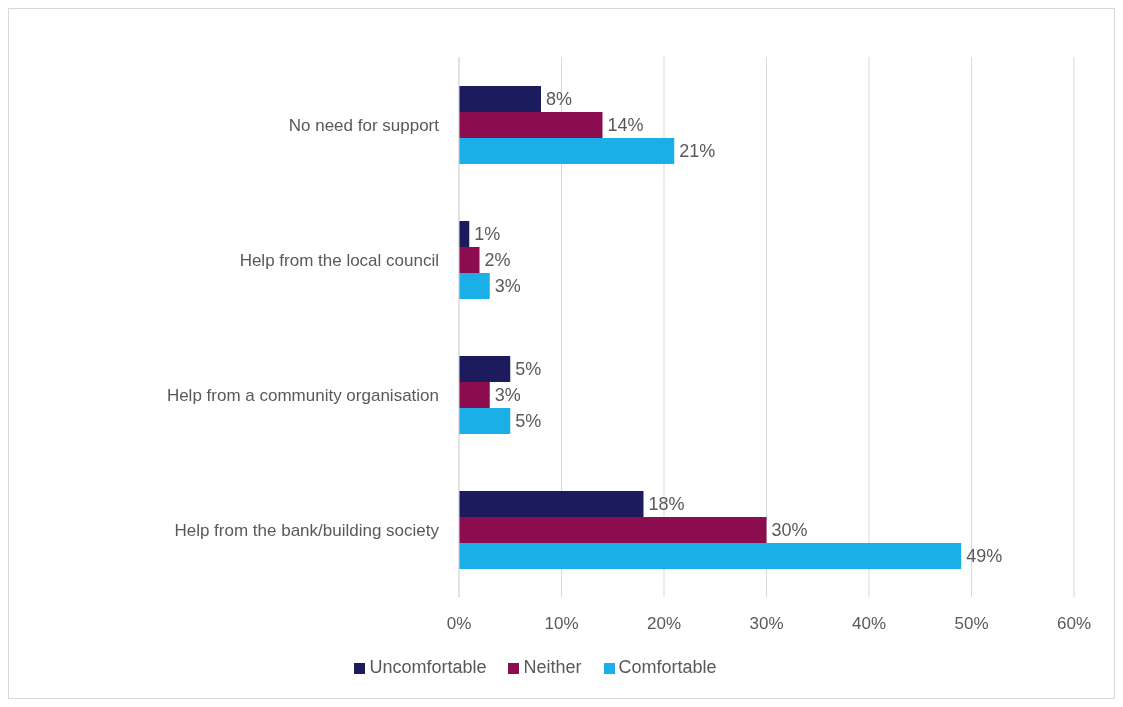 This screenshot has height=707, width=1123. What do you see at coordinates (487, 234) in the screenshot?
I see `data-label: 1%` at bounding box center [487, 234].